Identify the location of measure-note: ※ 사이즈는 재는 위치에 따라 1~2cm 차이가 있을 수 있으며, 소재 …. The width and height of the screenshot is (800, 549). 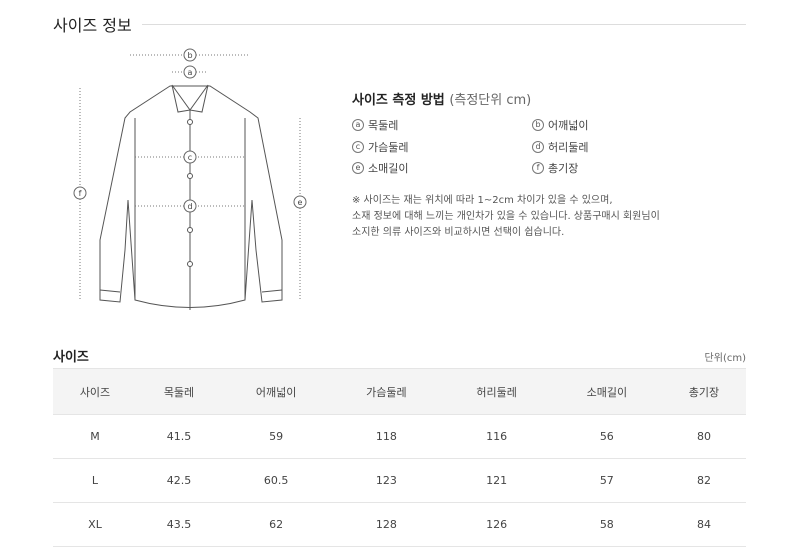
(506, 216).